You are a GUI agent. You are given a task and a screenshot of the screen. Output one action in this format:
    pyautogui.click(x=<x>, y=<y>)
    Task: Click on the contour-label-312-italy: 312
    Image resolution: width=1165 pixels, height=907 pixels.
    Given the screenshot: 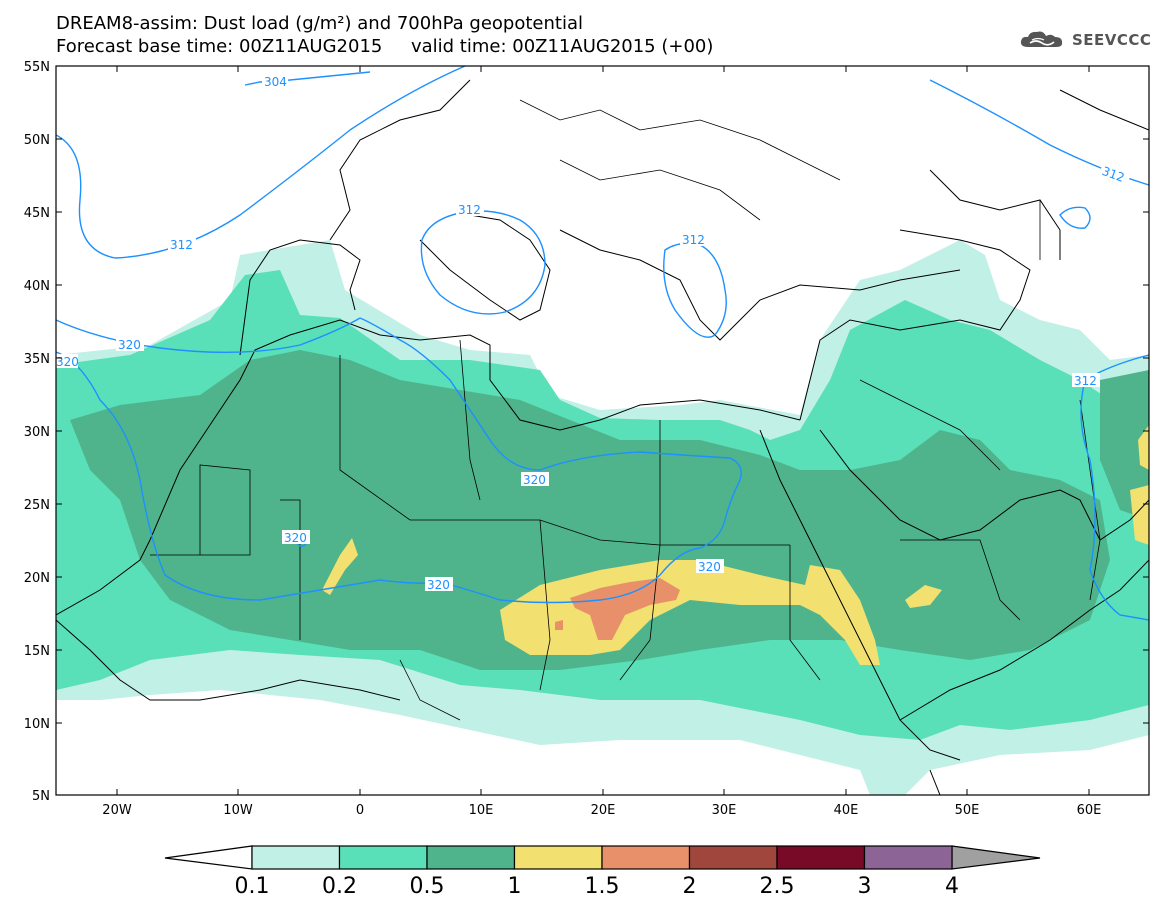 What is the action you would take?
    pyautogui.click(x=469, y=210)
    